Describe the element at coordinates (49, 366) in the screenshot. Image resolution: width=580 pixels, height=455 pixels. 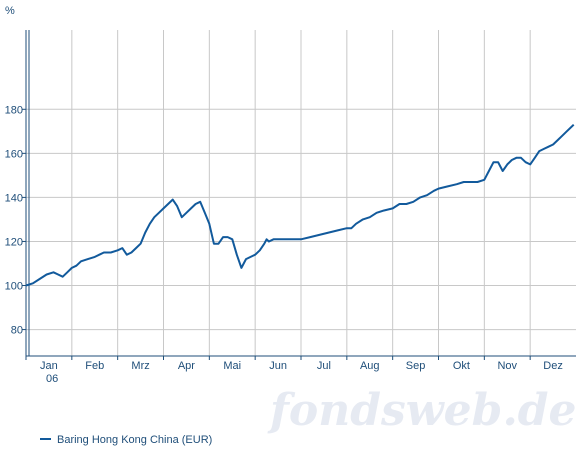
I see `x-tick-label: Jan` at that location.